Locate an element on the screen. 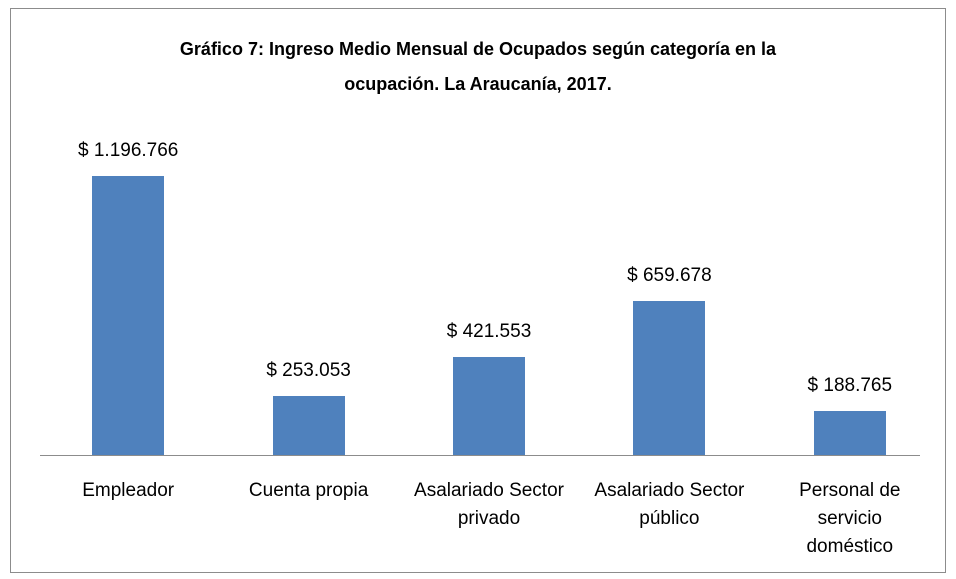 This screenshot has width=956, height=579. x-axis-line is located at coordinates (480, 455).